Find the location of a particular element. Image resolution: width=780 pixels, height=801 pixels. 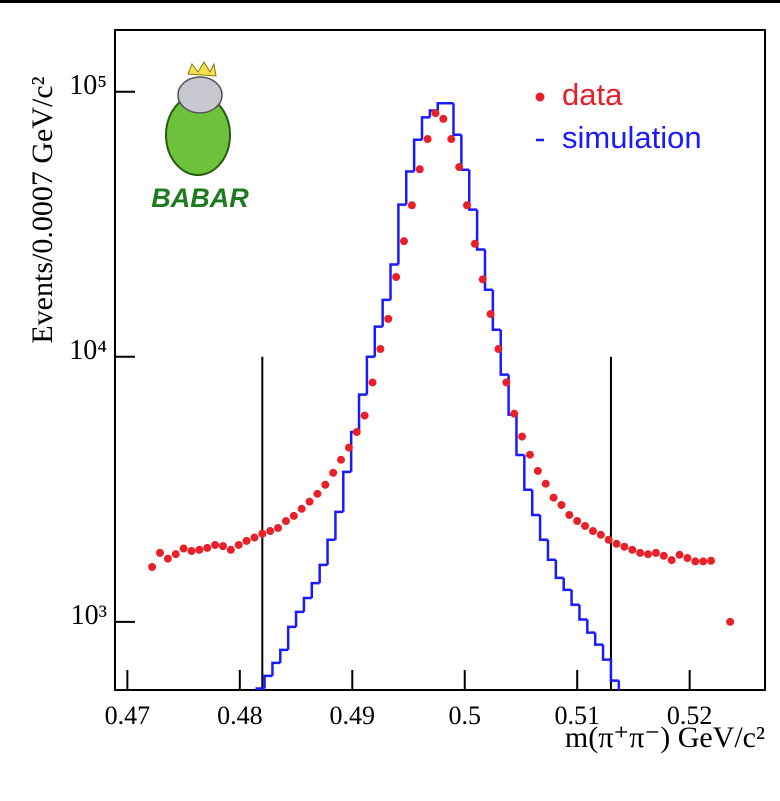

legend-label: simulation is located at coordinates (632, 137).